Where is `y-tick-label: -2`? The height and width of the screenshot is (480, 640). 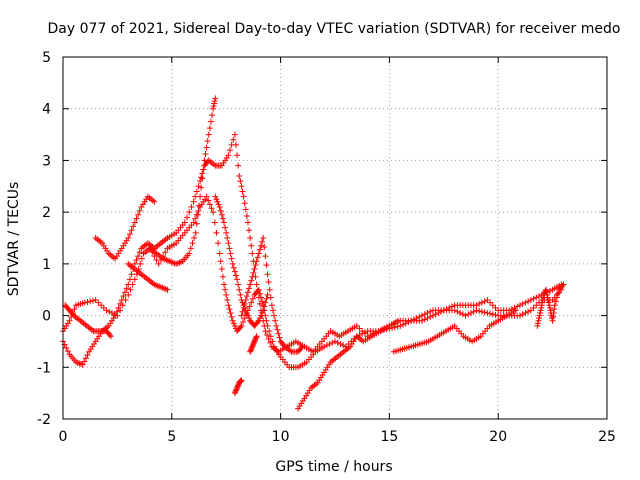
y-tick-label: -2 is located at coordinates (44, 420).